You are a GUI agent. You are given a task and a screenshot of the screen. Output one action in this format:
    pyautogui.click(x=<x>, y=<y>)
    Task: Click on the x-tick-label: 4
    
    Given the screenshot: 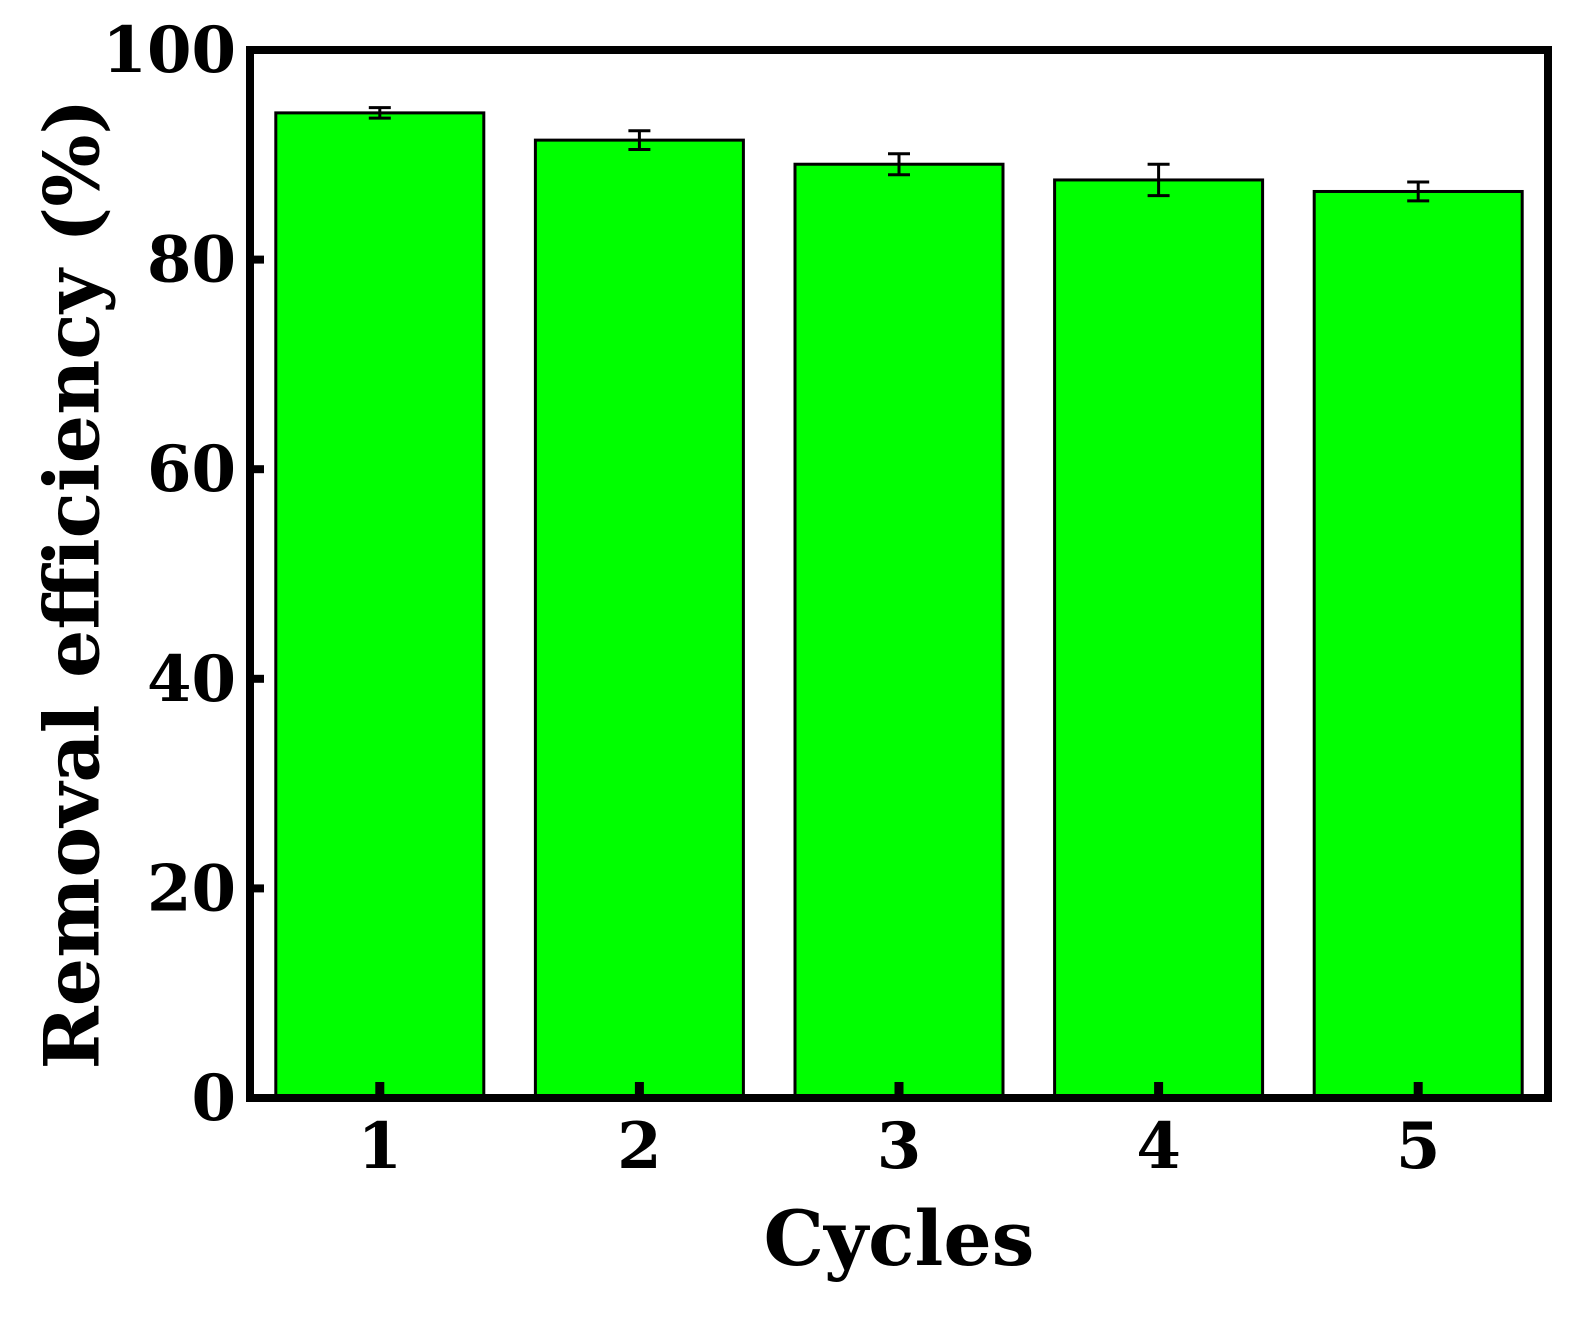 What is the action you would take?
    pyautogui.click(x=1158, y=1146)
    